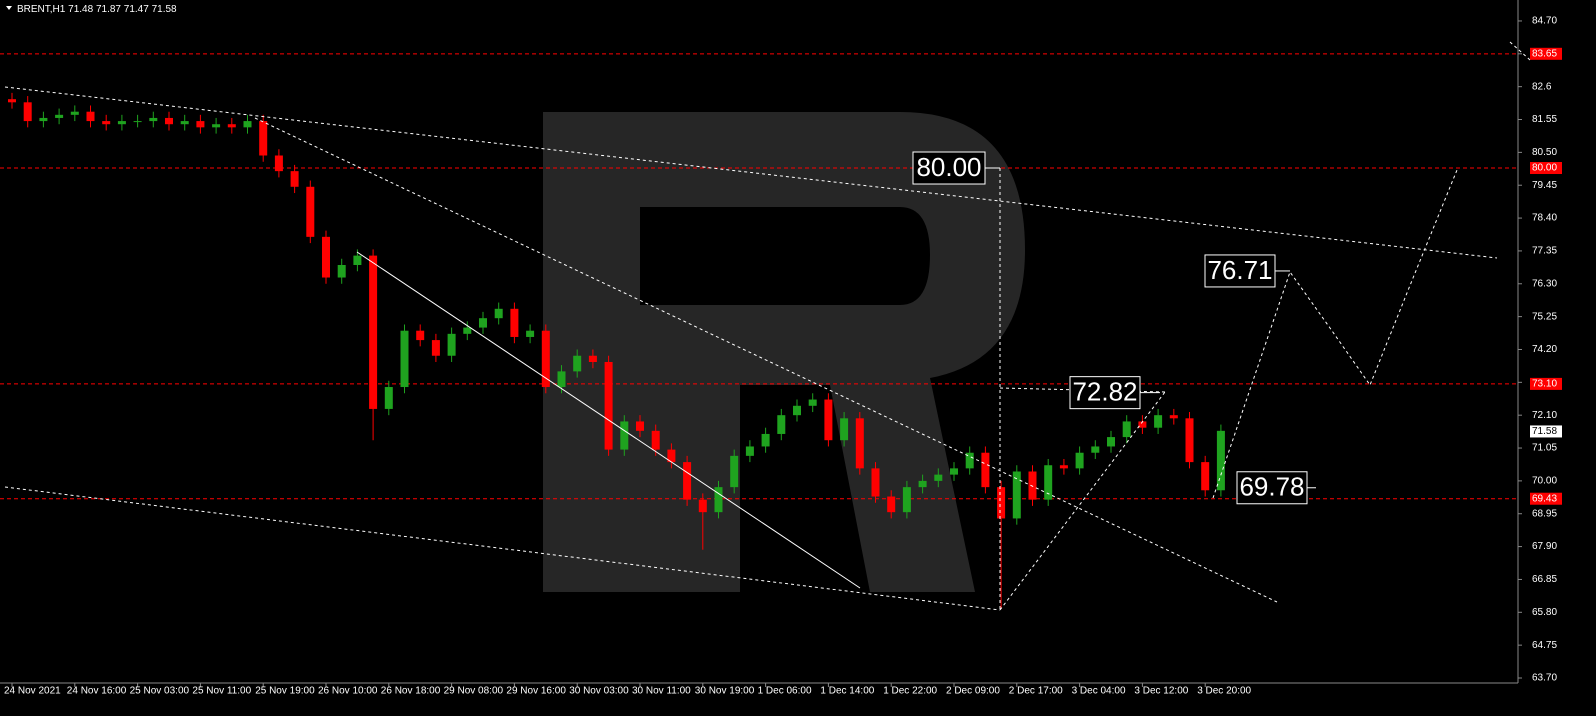 The image size is (1596, 716). I want to click on x-tick-label: 24 Nov 2021, so click(32, 691).